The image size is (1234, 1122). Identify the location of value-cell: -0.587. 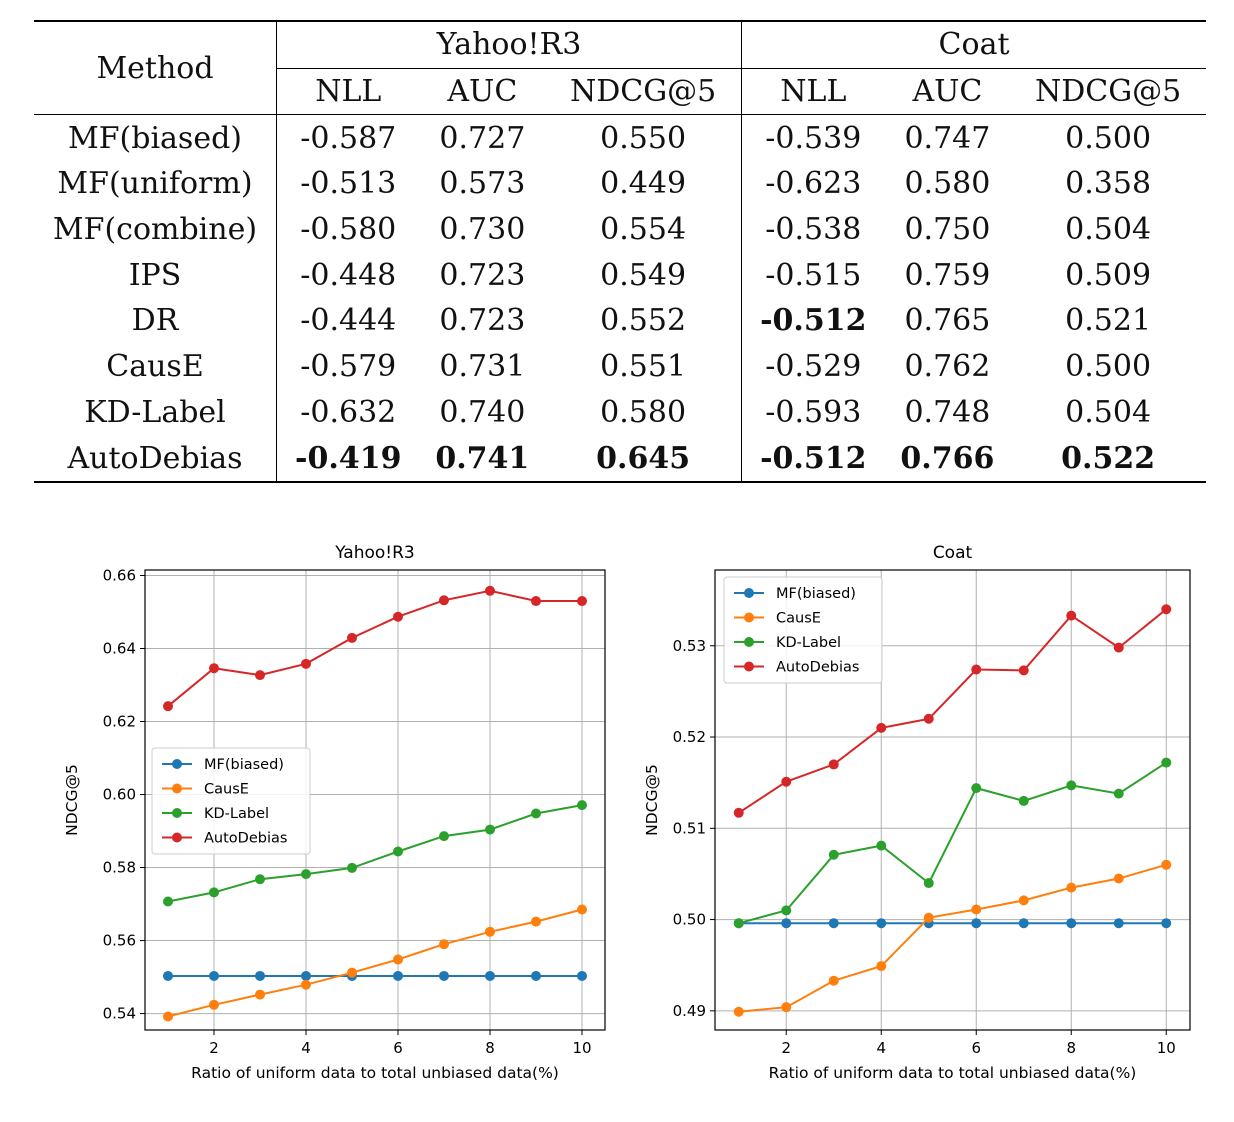
(348, 138).